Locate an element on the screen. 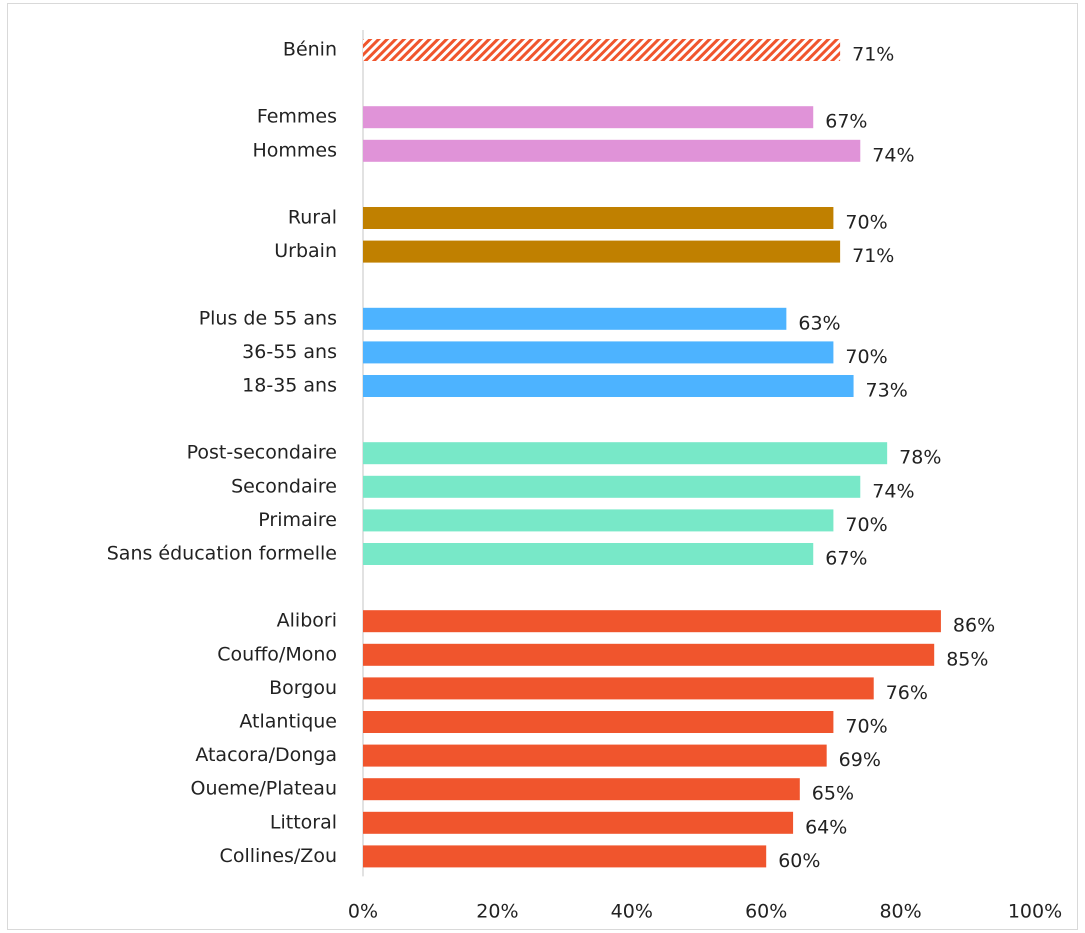 The height and width of the screenshot is (933, 1085). value-label: 65% is located at coordinates (833, 794).